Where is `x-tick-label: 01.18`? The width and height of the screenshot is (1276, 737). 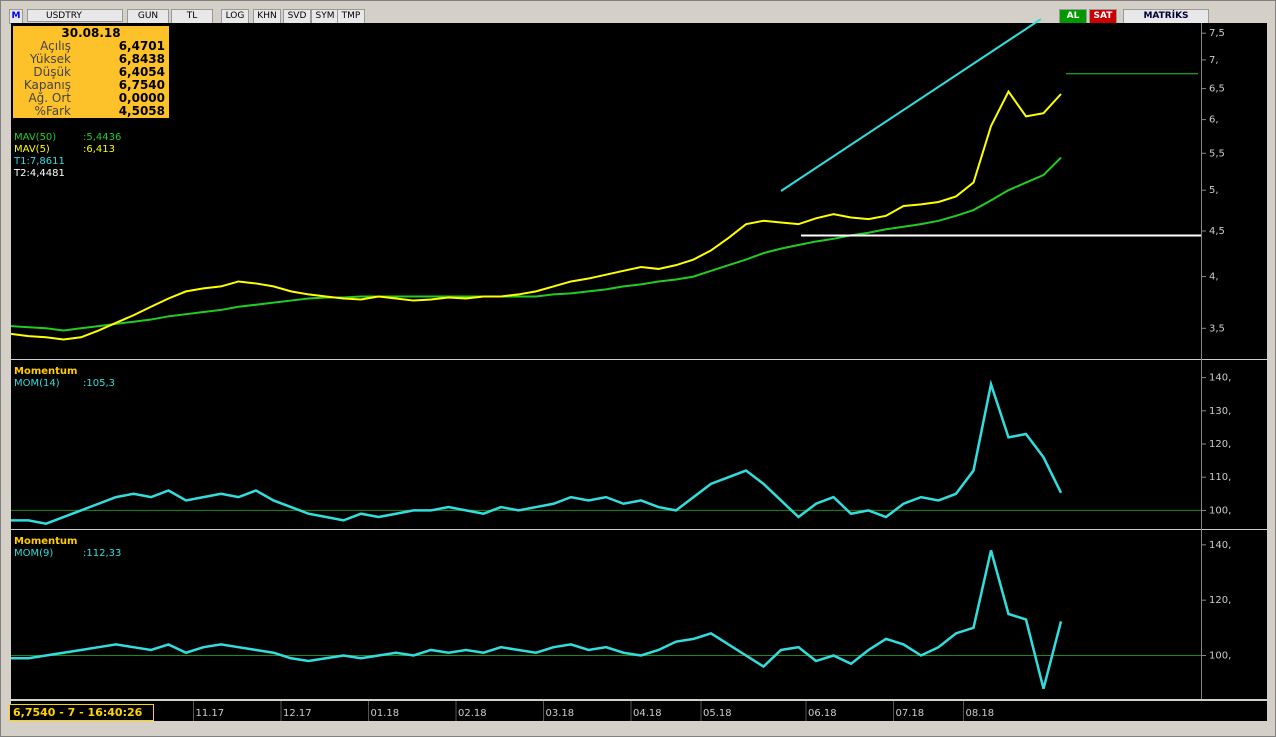 x-tick-label: 01.18 is located at coordinates (385, 713).